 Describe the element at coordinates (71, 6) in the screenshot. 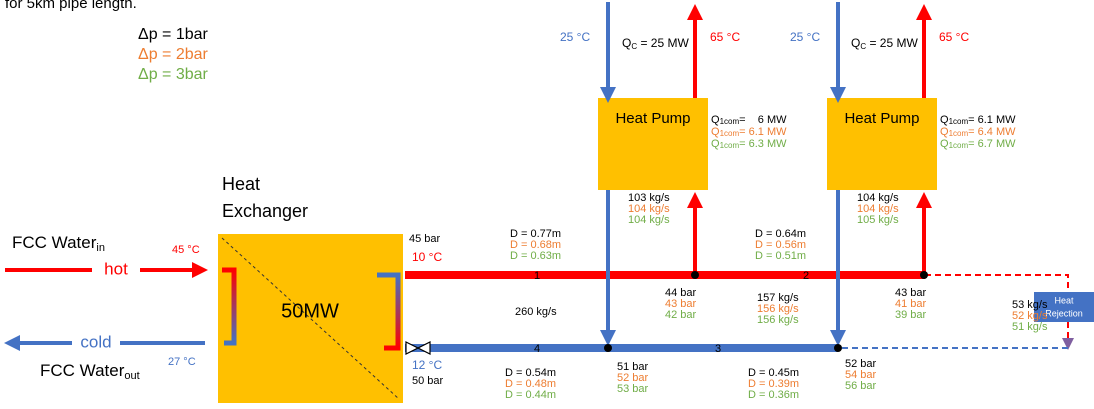

I see `caption: for 5km pipe length.` at that location.